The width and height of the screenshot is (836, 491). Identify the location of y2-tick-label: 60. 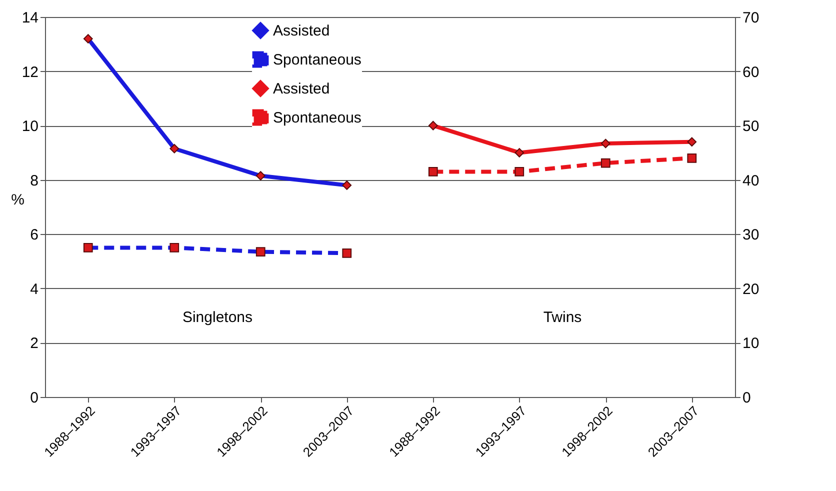
(751, 72).